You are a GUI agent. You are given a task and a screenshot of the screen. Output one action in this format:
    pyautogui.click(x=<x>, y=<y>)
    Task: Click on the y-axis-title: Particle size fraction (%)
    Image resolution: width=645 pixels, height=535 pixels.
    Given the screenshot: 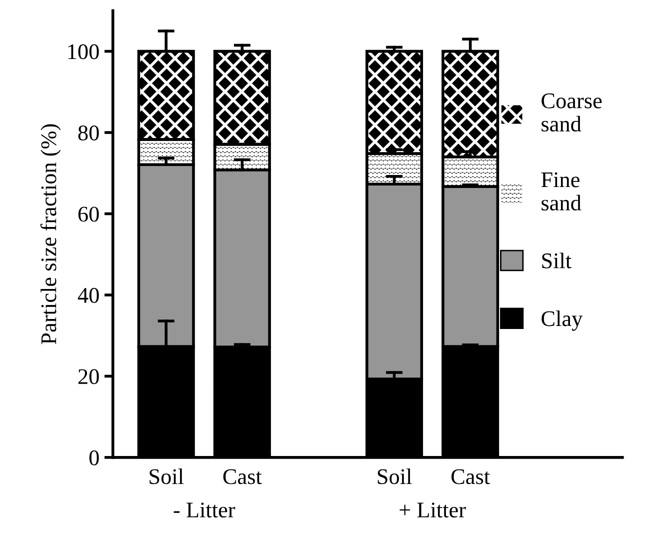 What is the action you would take?
    pyautogui.click(x=50, y=234)
    